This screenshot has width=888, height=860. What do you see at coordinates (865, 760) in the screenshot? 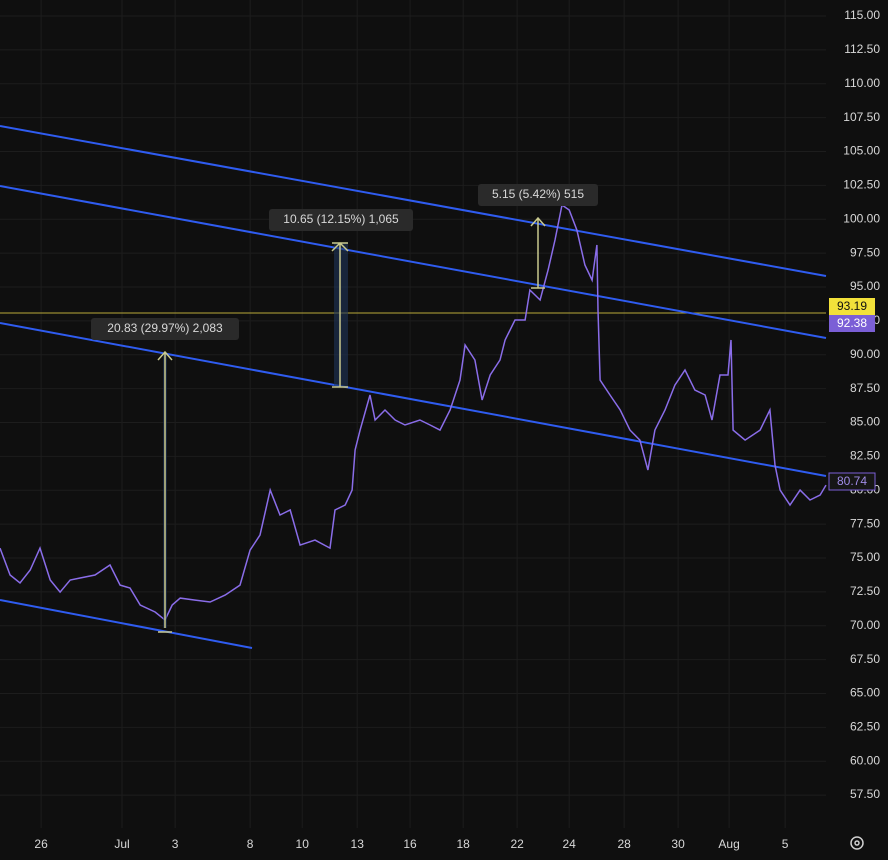
I see `y-tick-label: 60.00` at bounding box center [865, 760].